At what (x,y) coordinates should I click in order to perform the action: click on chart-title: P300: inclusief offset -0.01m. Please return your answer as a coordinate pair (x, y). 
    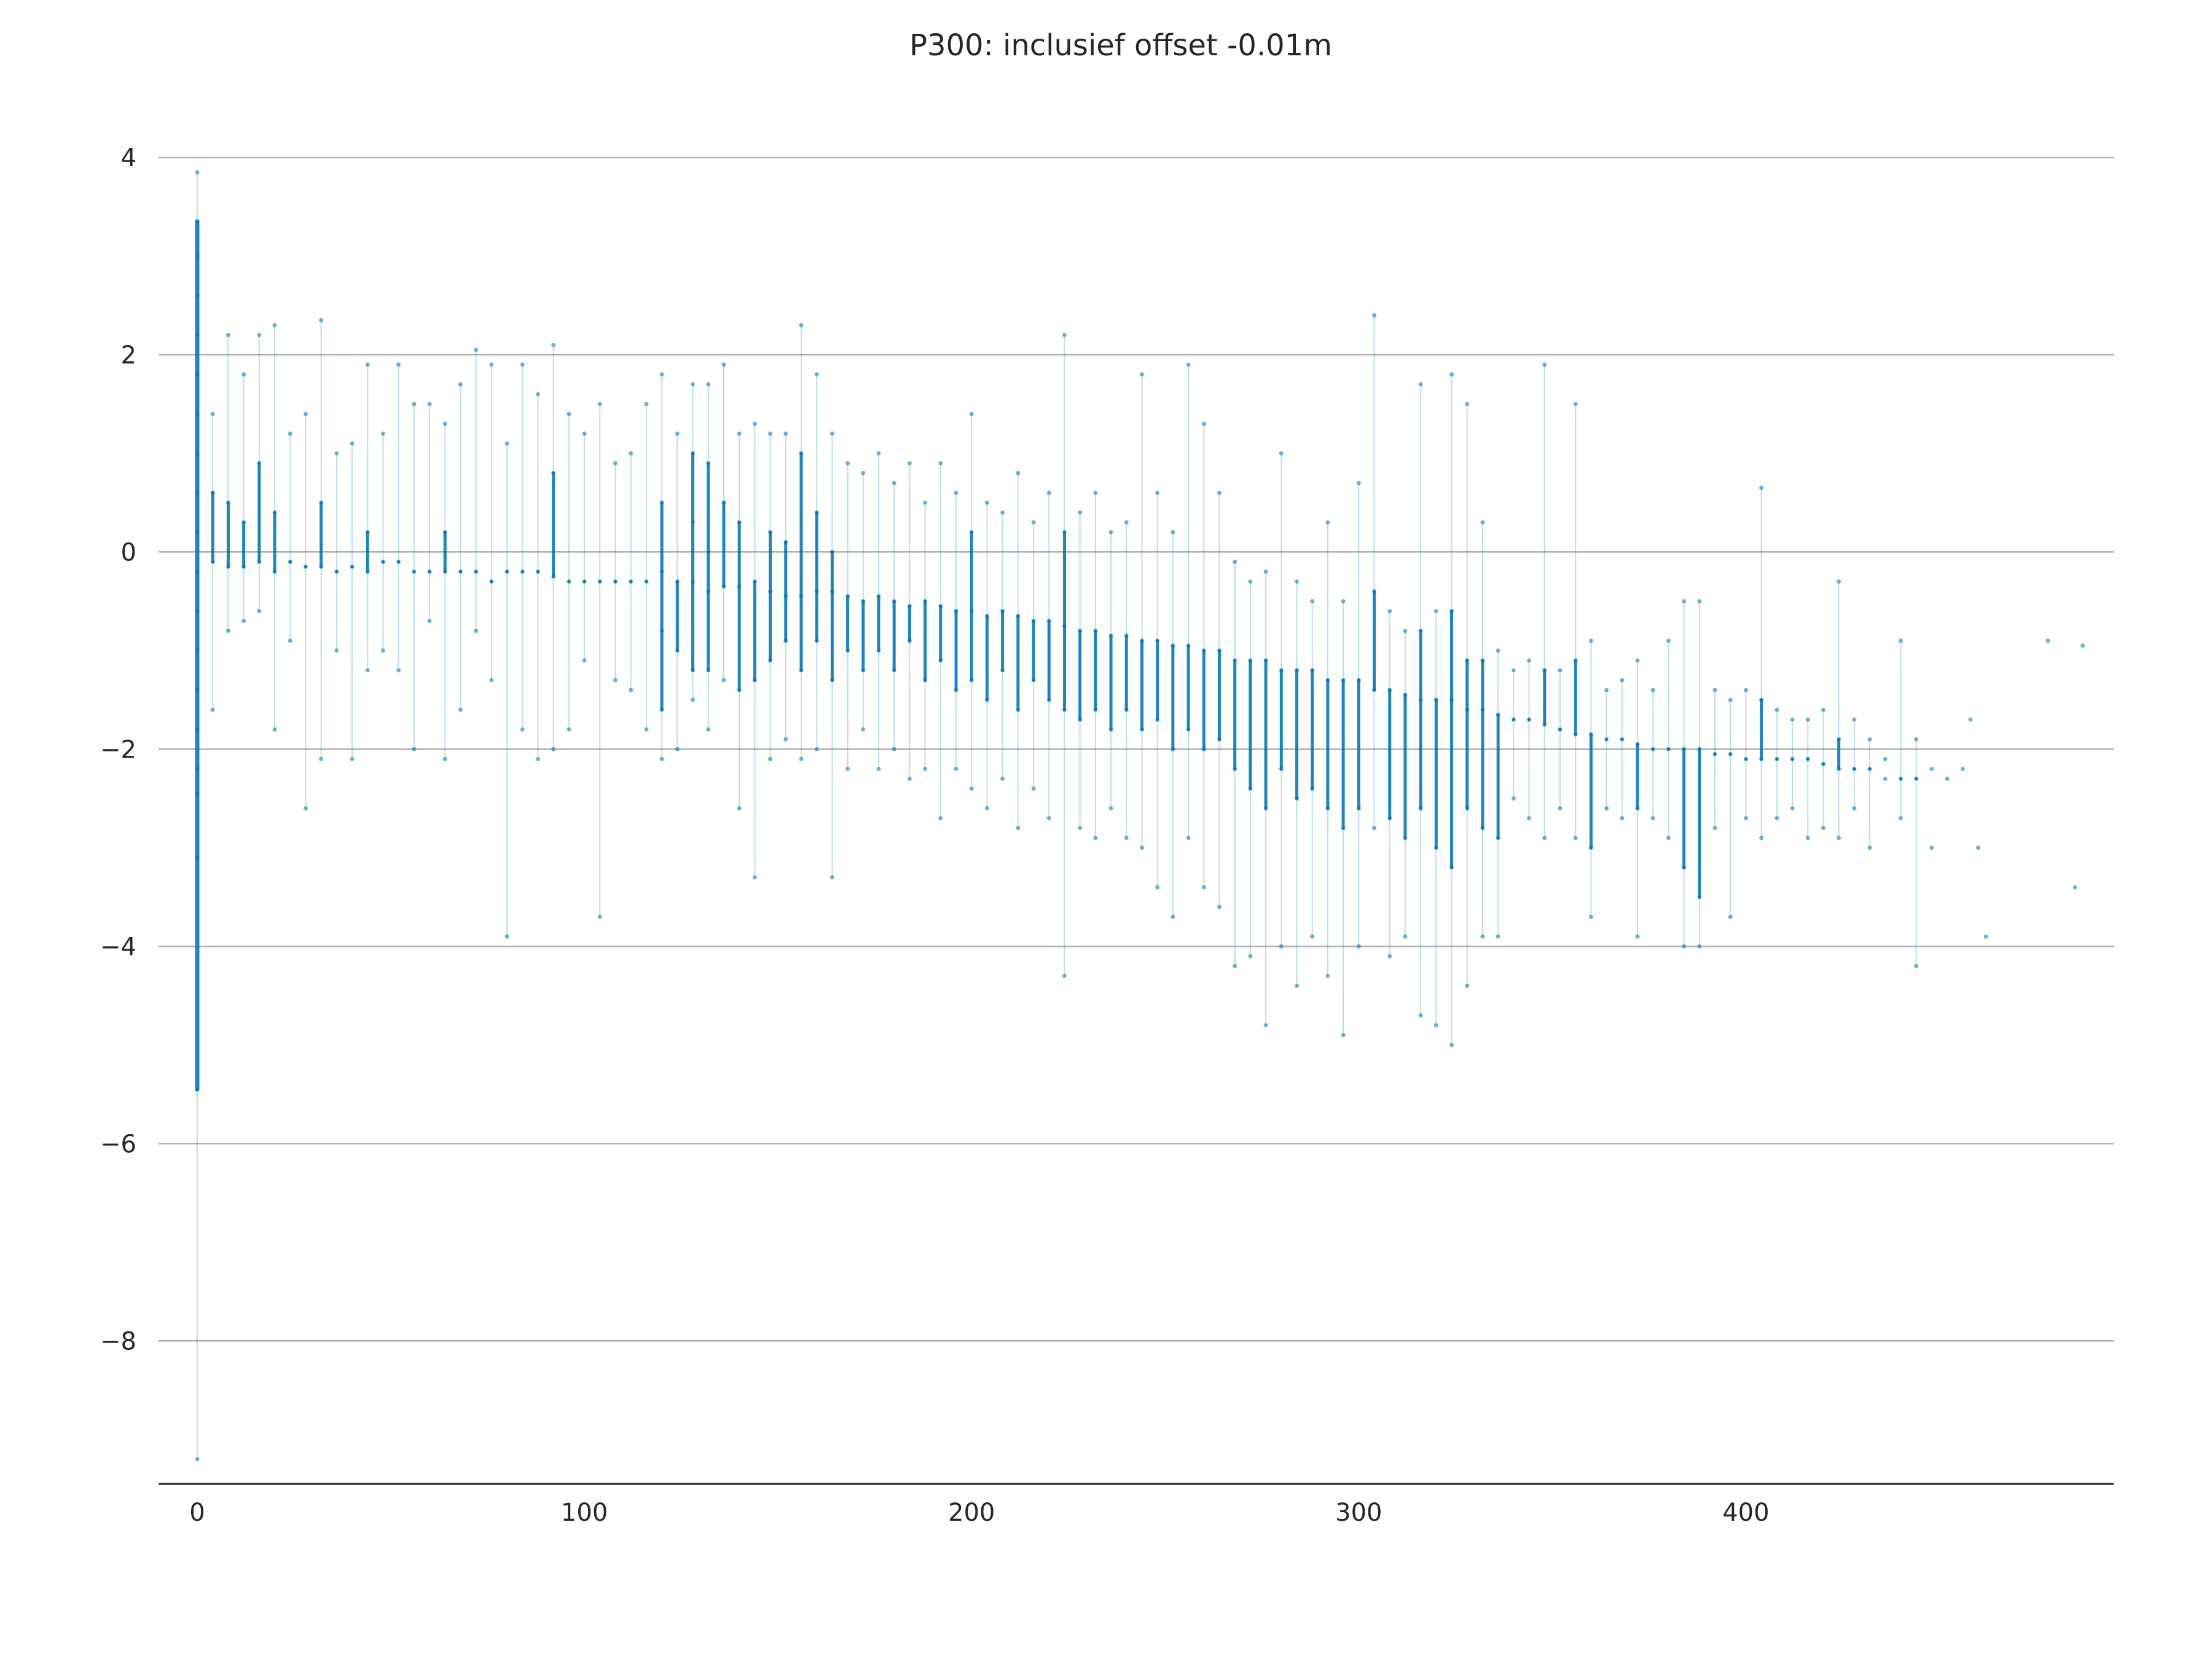
    Looking at the image, I should click on (1120, 45).